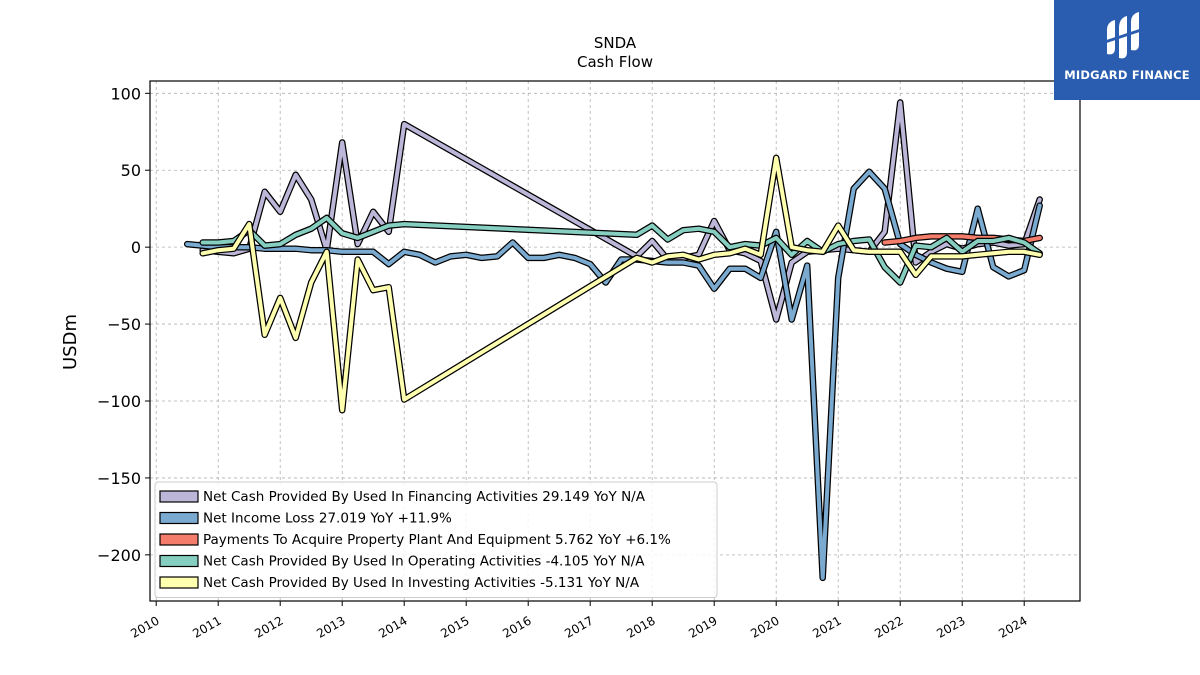  Describe the element at coordinates (826, 626) in the screenshot. I see `x-tick-label: 2021` at that location.